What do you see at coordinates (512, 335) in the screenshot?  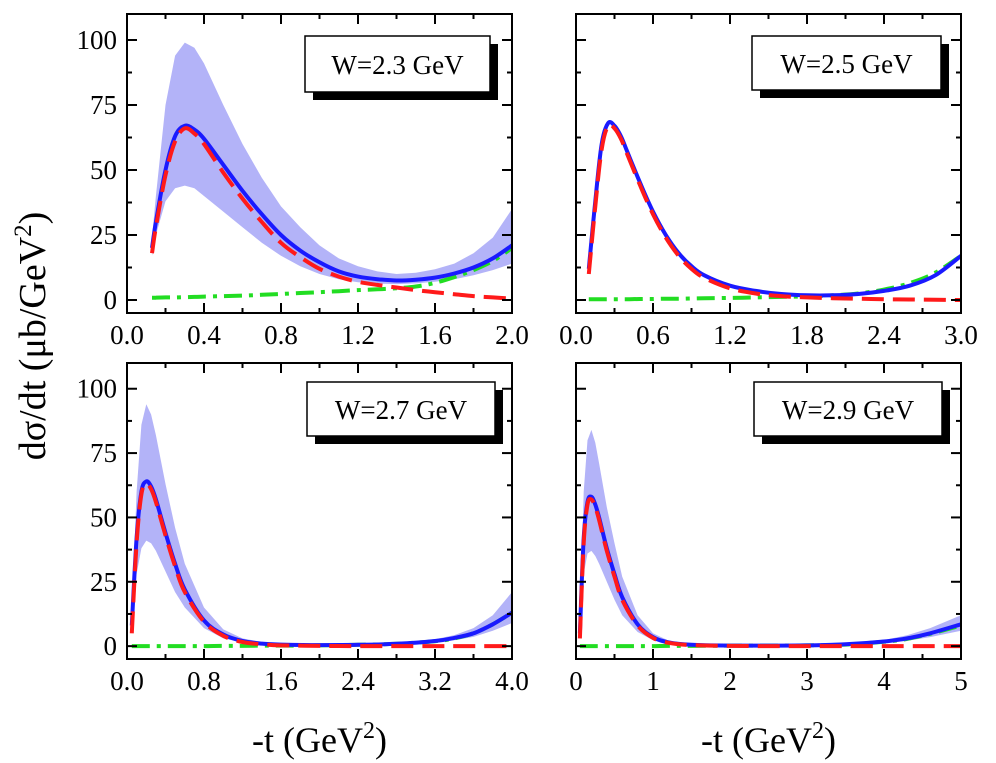 I see `x-tick-label: 2.0` at bounding box center [512, 335].